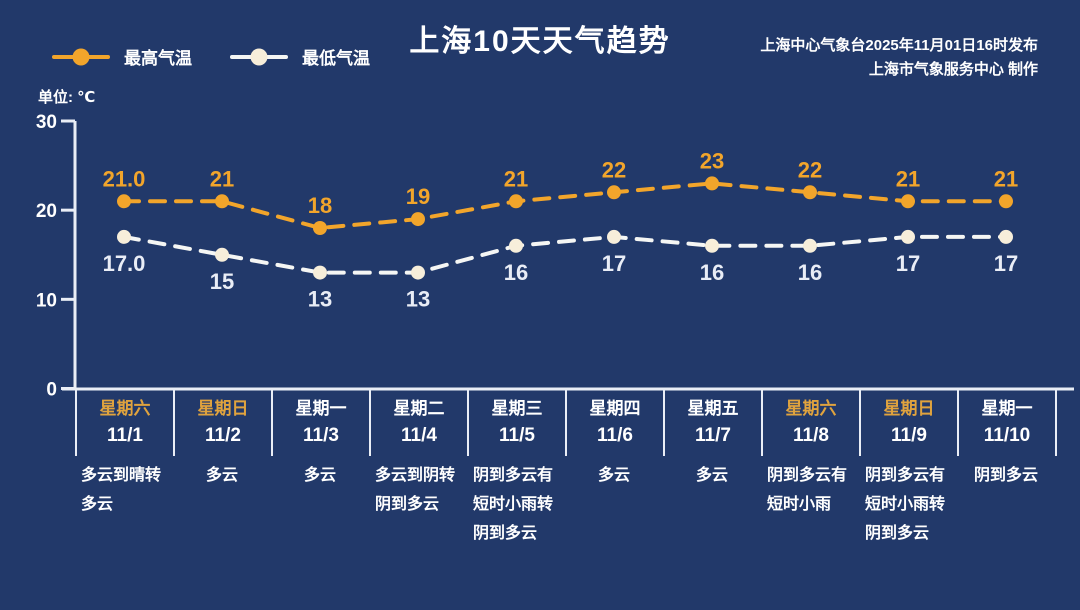  I want to click on high-temp-value-label: 21.0, so click(124, 178).